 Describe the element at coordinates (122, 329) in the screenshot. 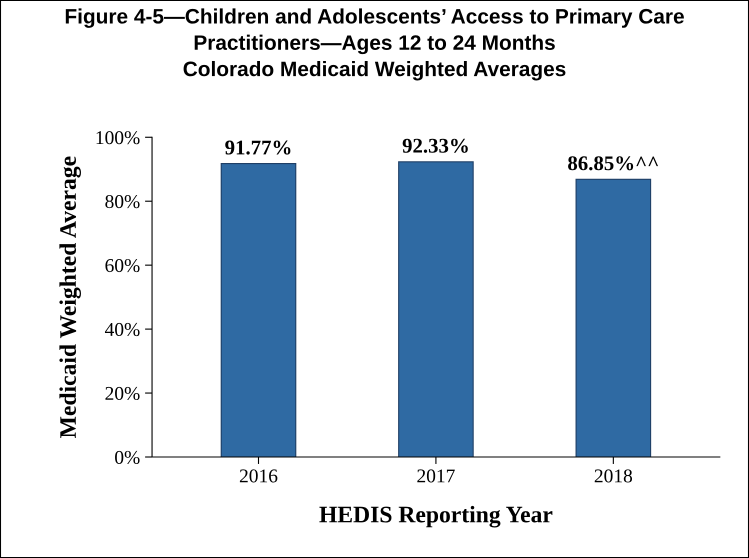

I see `y-tick-label: 40%` at that location.